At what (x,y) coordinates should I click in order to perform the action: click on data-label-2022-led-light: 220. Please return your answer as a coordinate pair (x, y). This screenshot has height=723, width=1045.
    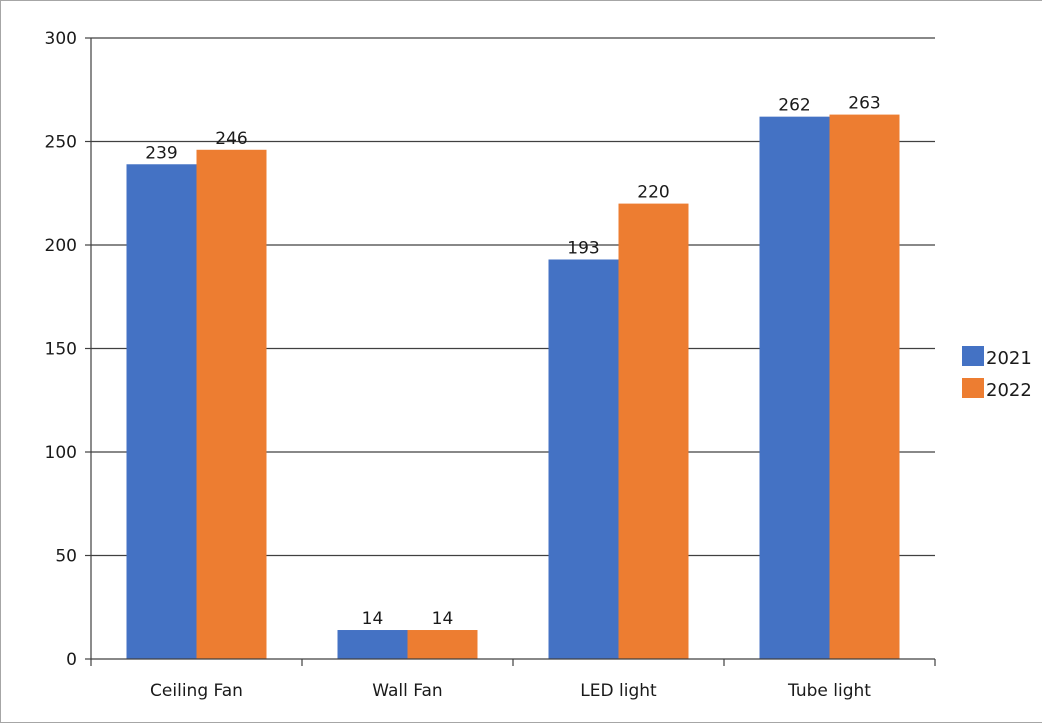
    Looking at the image, I should click on (653, 193).